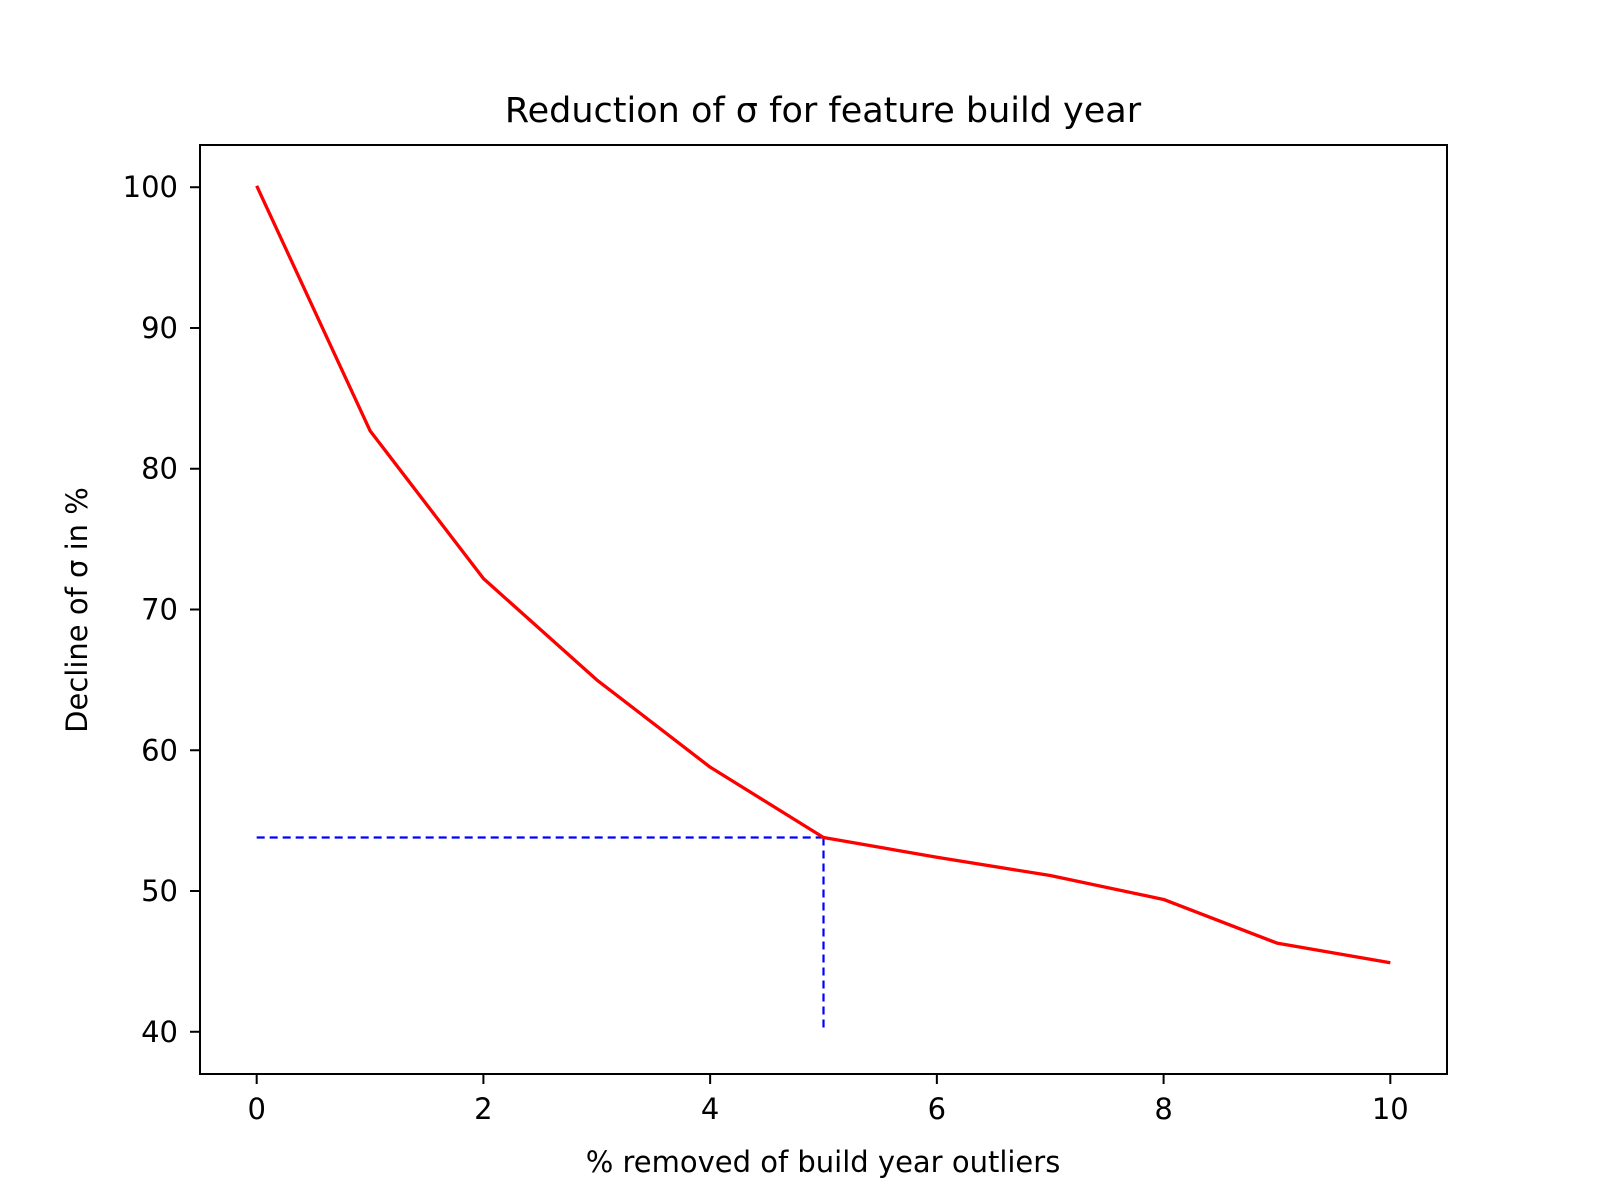 This screenshot has height=1200, width=1600. What do you see at coordinates (710, 1109) in the screenshot?
I see `x-tick-label: 4` at bounding box center [710, 1109].